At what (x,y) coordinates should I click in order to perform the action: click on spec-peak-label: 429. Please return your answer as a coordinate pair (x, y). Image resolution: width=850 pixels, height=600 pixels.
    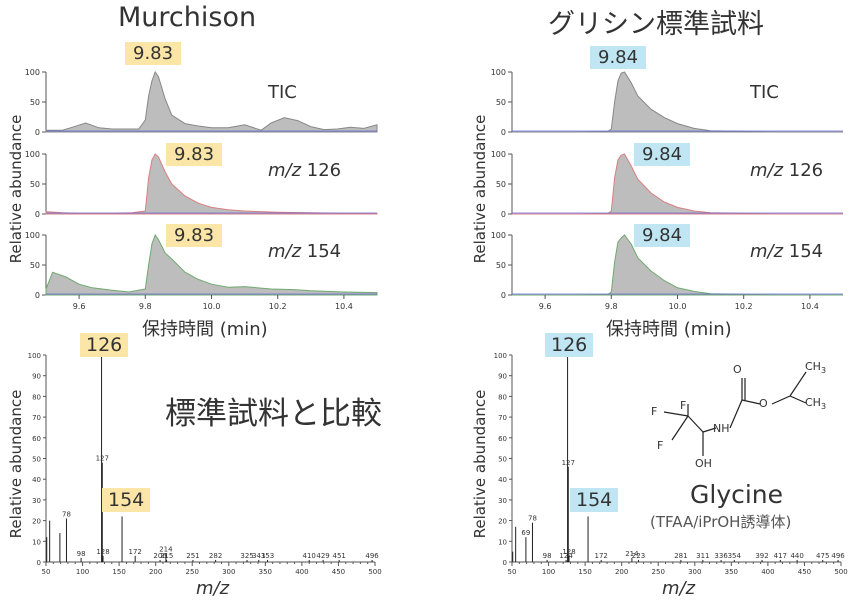
    Looking at the image, I should click on (322, 556).